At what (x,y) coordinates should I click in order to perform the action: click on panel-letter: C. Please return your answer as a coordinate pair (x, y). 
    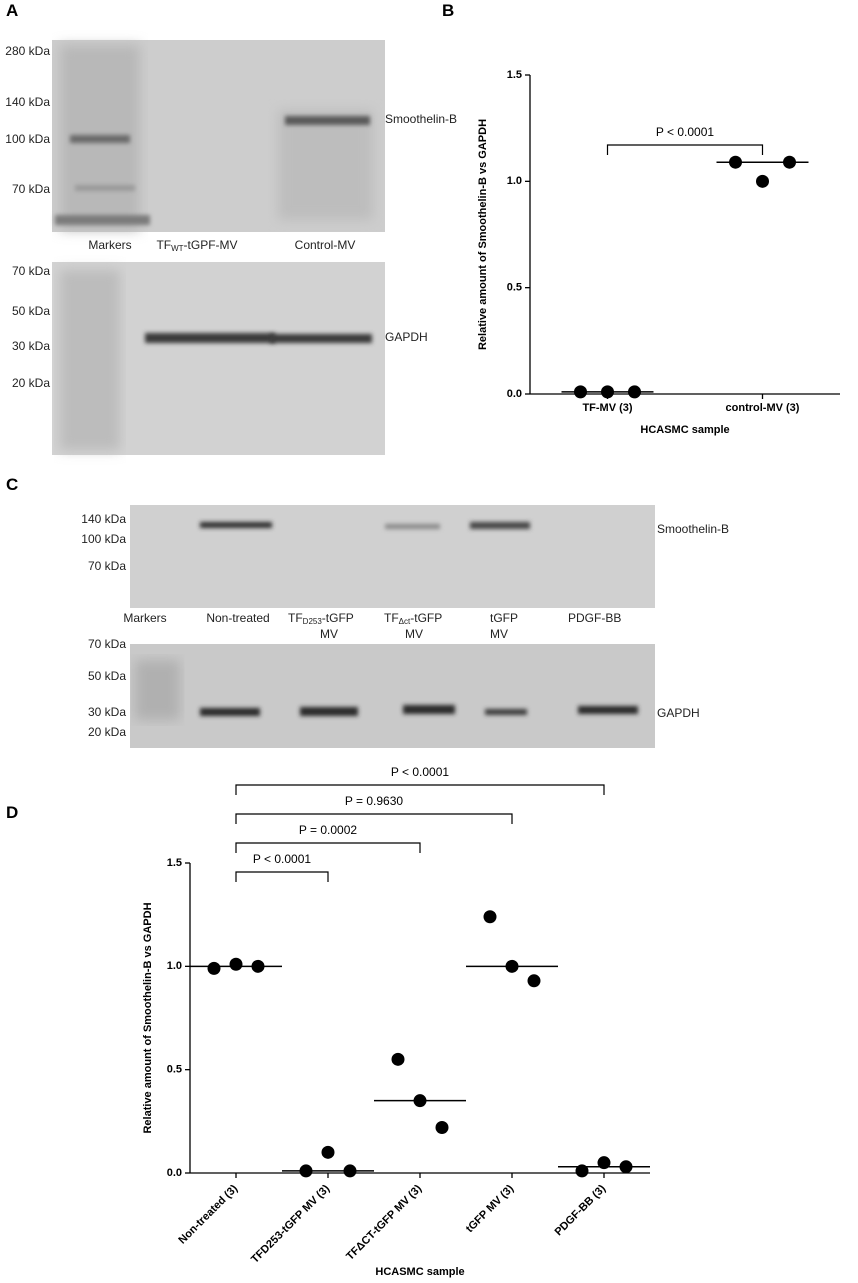
    Looking at the image, I should click on (12, 484).